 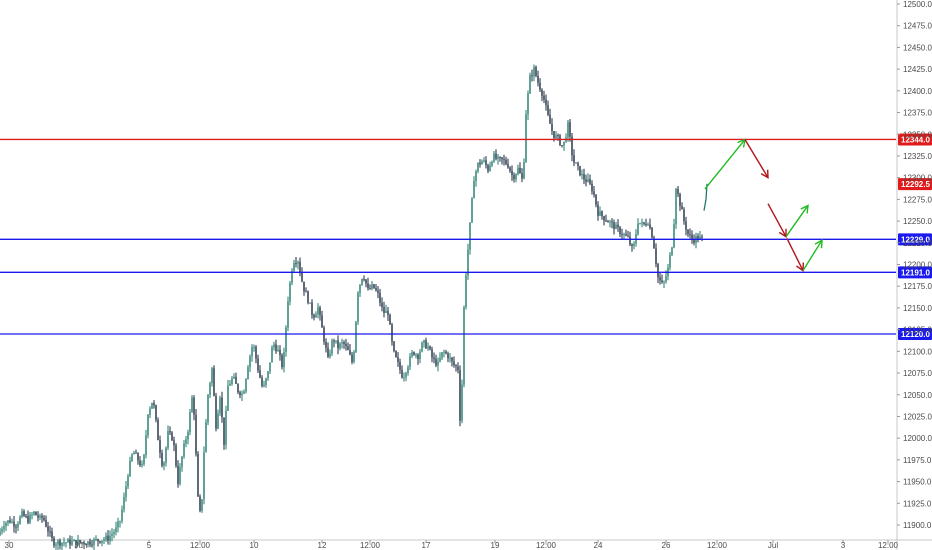 What do you see at coordinates (81, 545) in the screenshot?
I see `time-tick-label: Jun` at bounding box center [81, 545].